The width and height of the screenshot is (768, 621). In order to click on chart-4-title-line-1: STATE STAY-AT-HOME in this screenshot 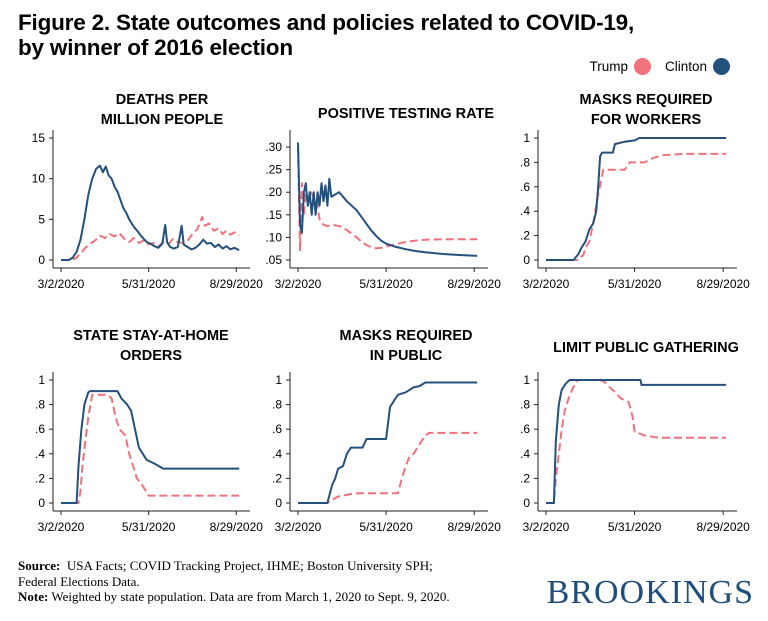, I will do `click(151, 336)`.